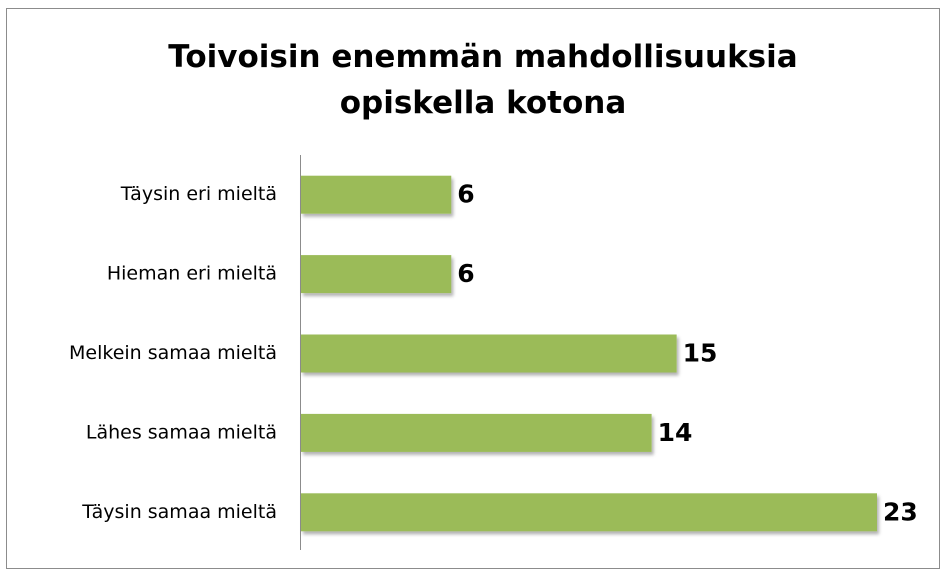 This screenshot has width=946, height=574. Describe the element at coordinates (192, 274) in the screenshot. I see `y-tick-label: Hieman eri mieltä` at that location.